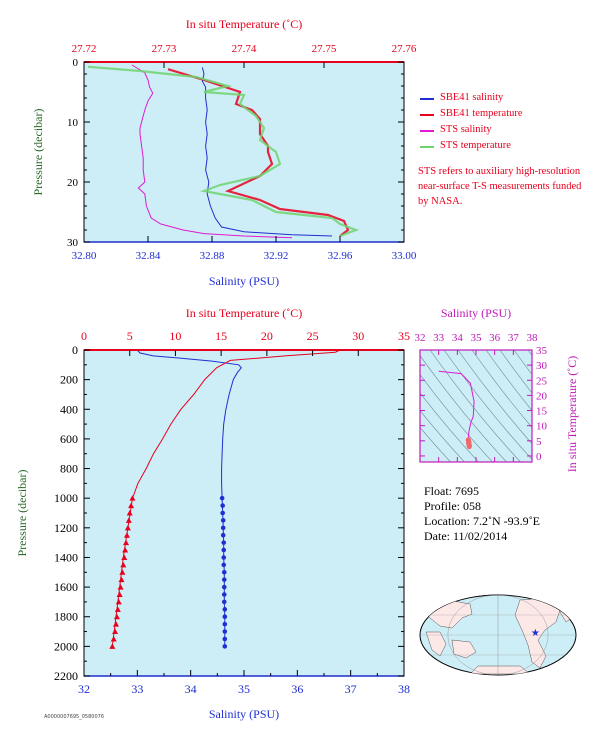 Image resolution: width=601 pixels, height=736 pixels. I want to click on y-axis-title: Pressure (decibar), so click(38, 152).